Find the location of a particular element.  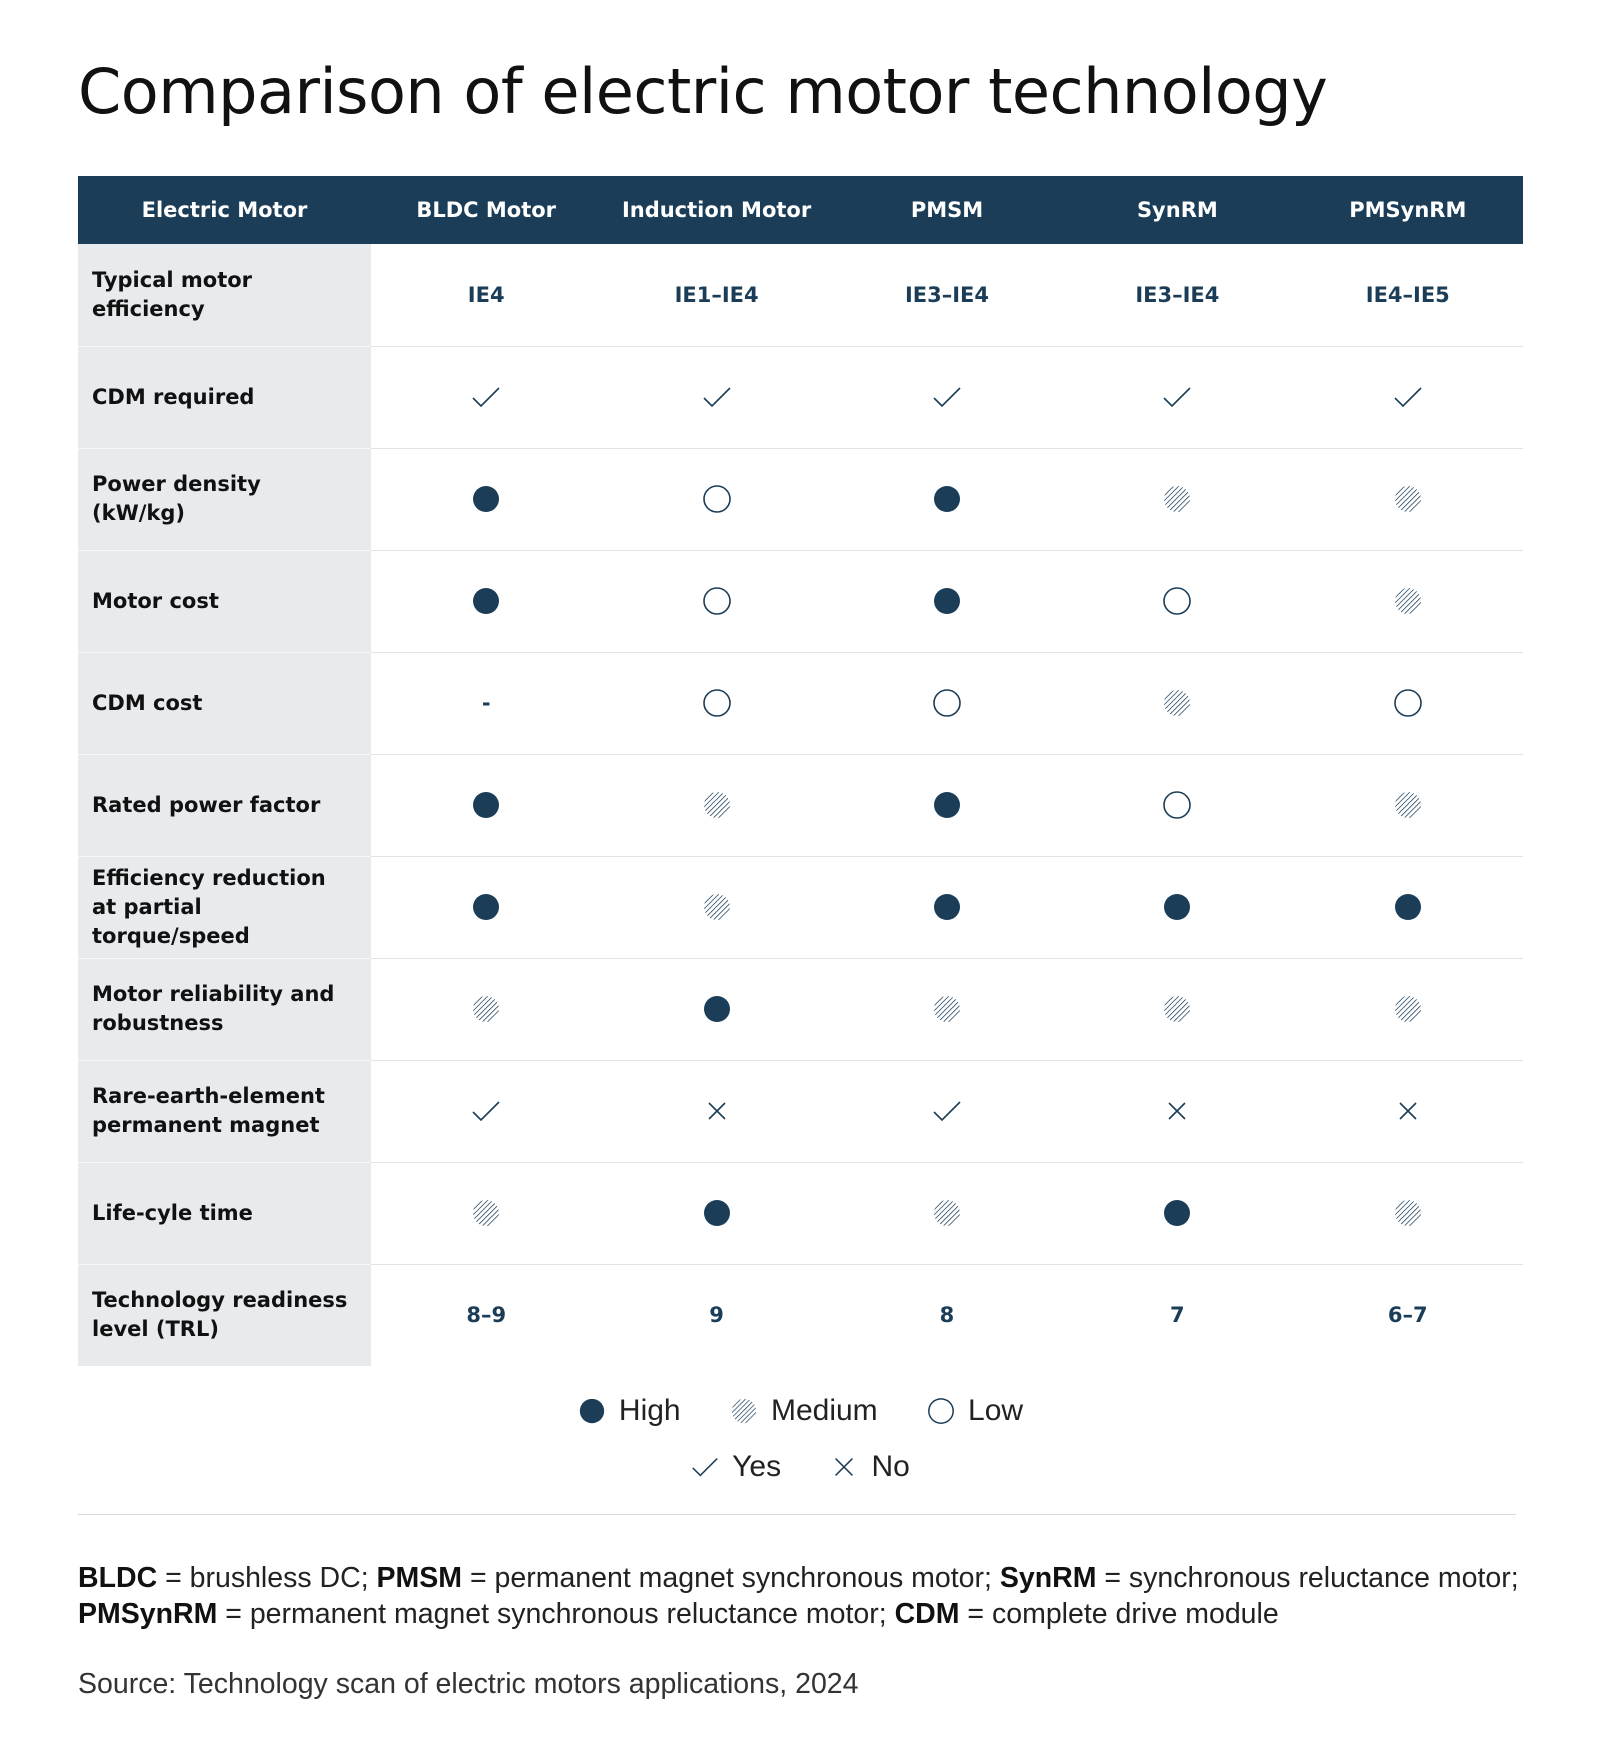

divider is located at coordinates (797, 1514).